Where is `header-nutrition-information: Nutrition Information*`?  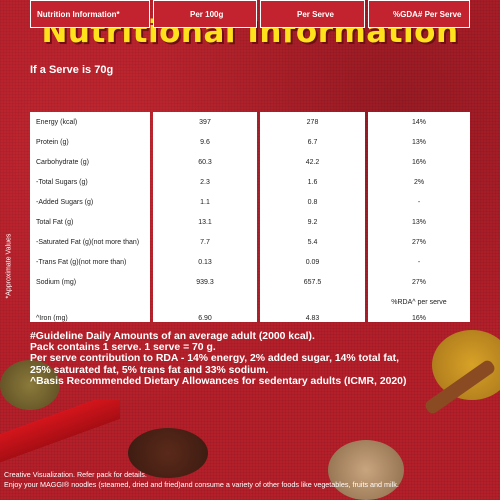
header-nutrition-information: Nutrition Information* is located at coordinates (90, 14).